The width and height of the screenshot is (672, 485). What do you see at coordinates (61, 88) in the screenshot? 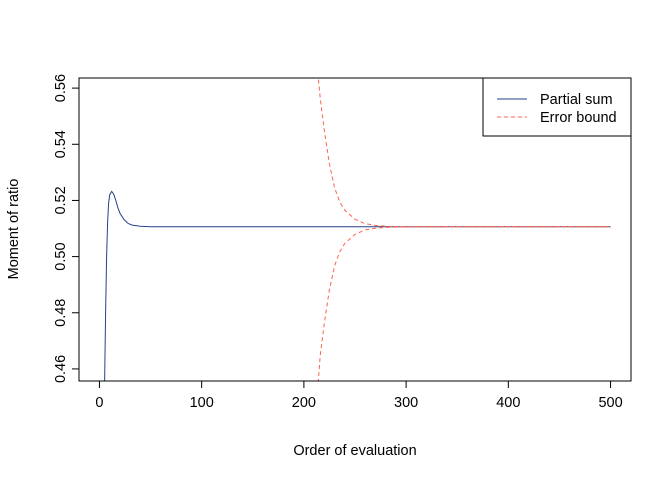
I see `y-tick-label: 0.56` at bounding box center [61, 88].